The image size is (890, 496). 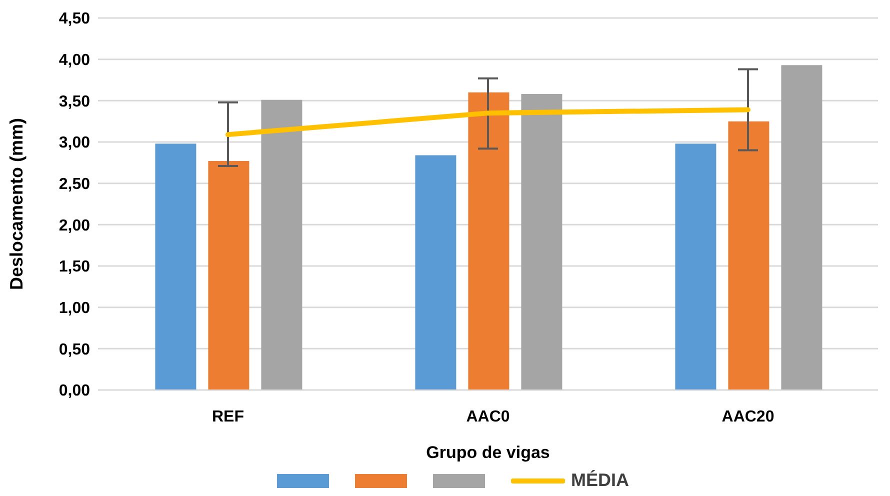 What do you see at coordinates (74, 61) in the screenshot?
I see `y-tick-label: 4,00` at bounding box center [74, 61].